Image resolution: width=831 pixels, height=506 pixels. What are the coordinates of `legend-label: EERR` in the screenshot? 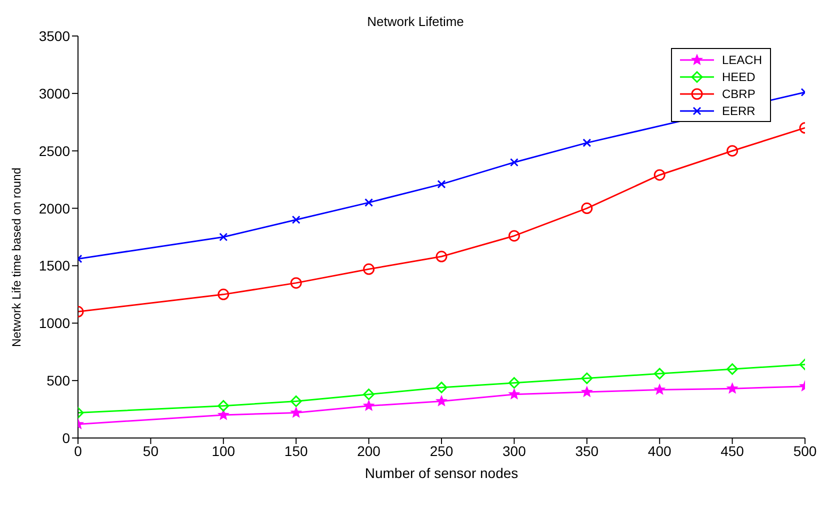 It's located at (739, 111).